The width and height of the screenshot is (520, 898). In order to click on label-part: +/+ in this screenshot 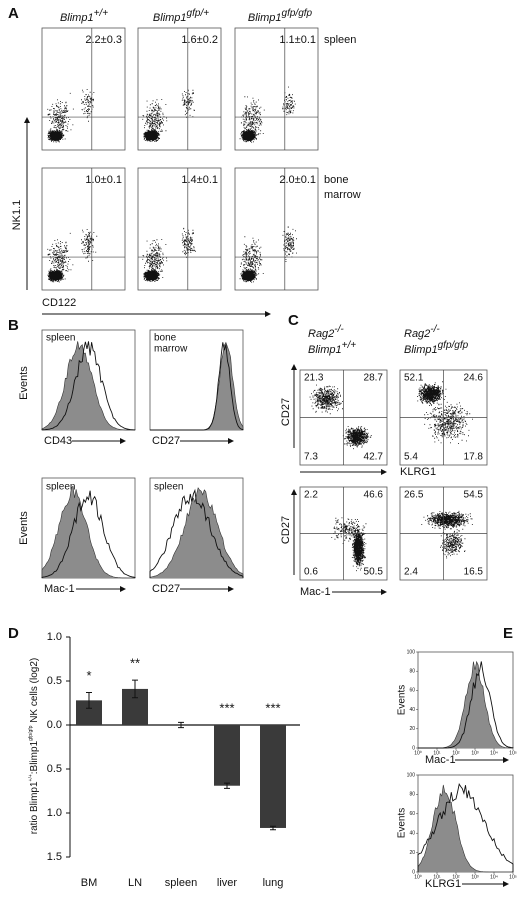, I will do `click(31, 777)`.